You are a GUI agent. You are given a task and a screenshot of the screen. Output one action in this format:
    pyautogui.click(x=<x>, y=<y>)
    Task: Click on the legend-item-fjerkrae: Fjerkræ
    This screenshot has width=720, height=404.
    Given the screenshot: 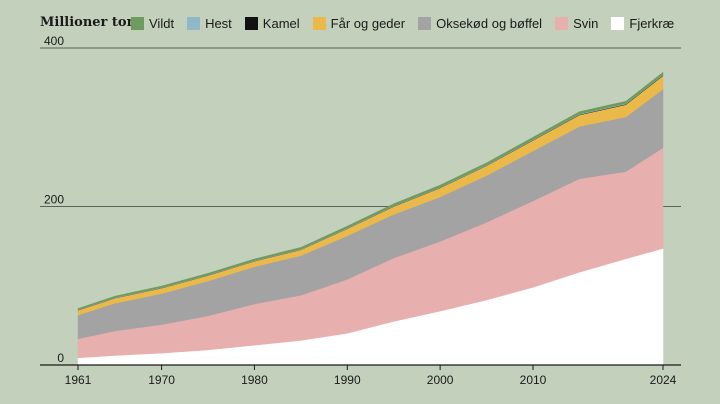 What is the action you would take?
    pyautogui.click(x=642, y=23)
    